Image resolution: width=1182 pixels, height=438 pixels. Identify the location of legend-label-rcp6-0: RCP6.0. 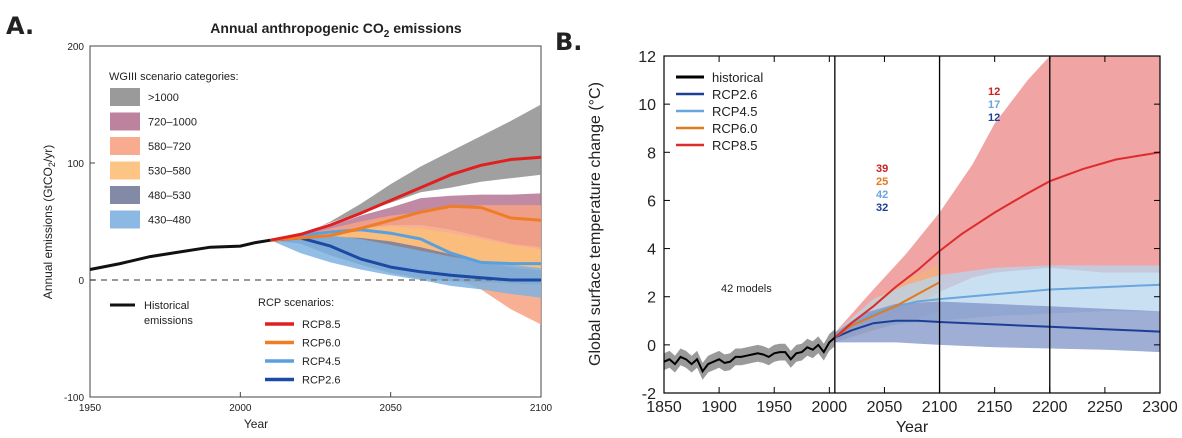
(735, 128).